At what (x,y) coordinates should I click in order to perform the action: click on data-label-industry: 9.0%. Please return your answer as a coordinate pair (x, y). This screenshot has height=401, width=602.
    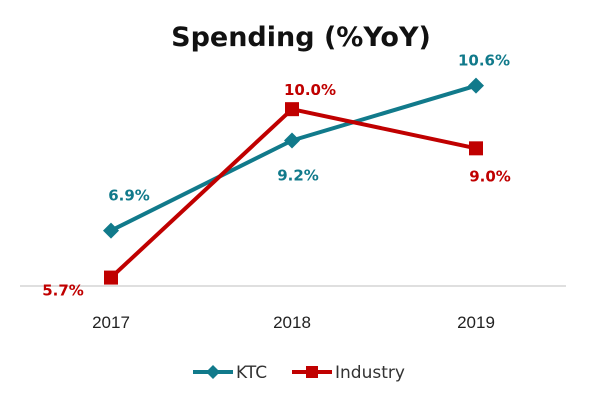
    Looking at the image, I should click on (490, 176).